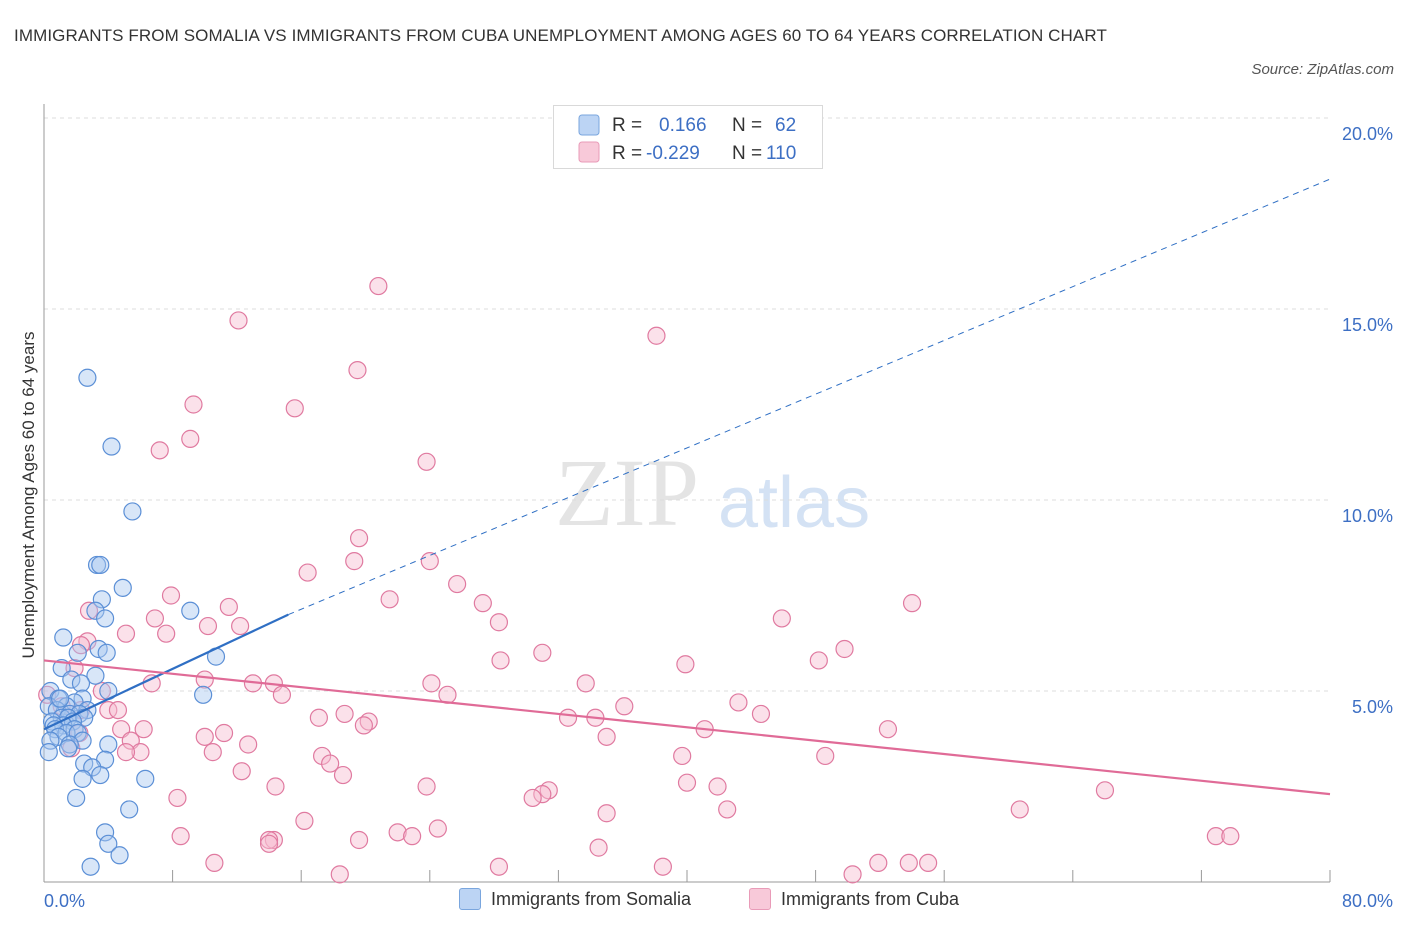 Image resolution: width=1406 pixels, height=930 pixels. What do you see at coordinates (1367, 516) in the screenshot?
I see `y-tick-label-10: 10.0%` at bounding box center [1367, 516].